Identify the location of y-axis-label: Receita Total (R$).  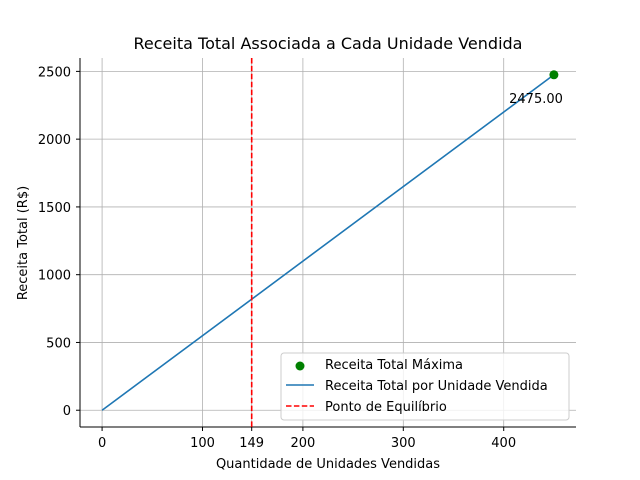
(23, 243).